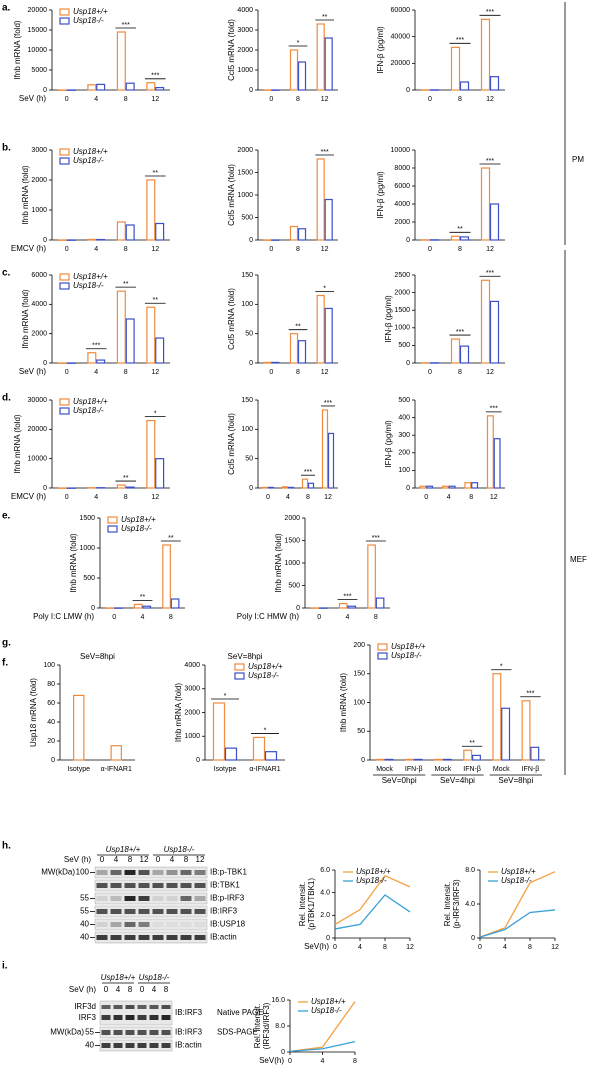 This screenshot has height=1070, width=600. What do you see at coordinates (414, 769) in the screenshot?
I see `x-tick-label: IFN-β` at bounding box center [414, 769].